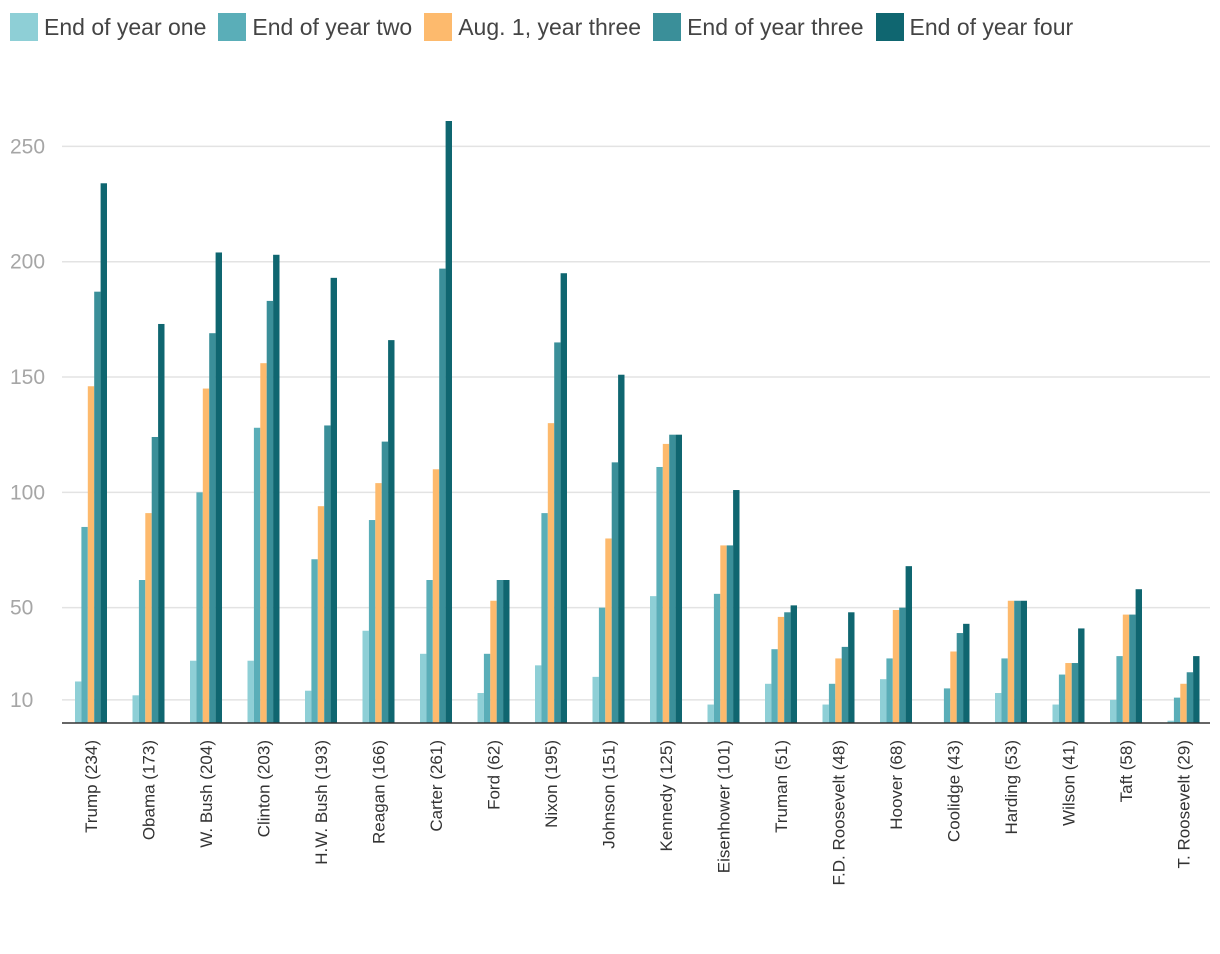 This screenshot has height=954, width=1220. Describe the element at coordinates (896, 785) in the screenshot. I see `x-category-label: Hoover (68)` at that location.